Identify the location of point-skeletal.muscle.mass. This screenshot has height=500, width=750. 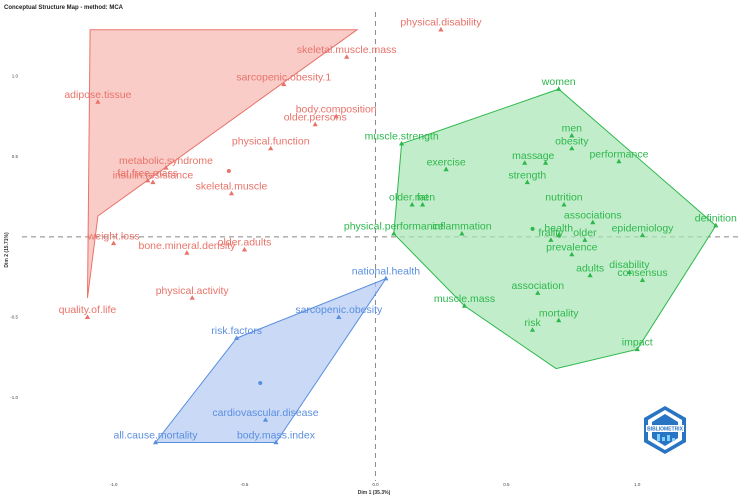
(347, 56).